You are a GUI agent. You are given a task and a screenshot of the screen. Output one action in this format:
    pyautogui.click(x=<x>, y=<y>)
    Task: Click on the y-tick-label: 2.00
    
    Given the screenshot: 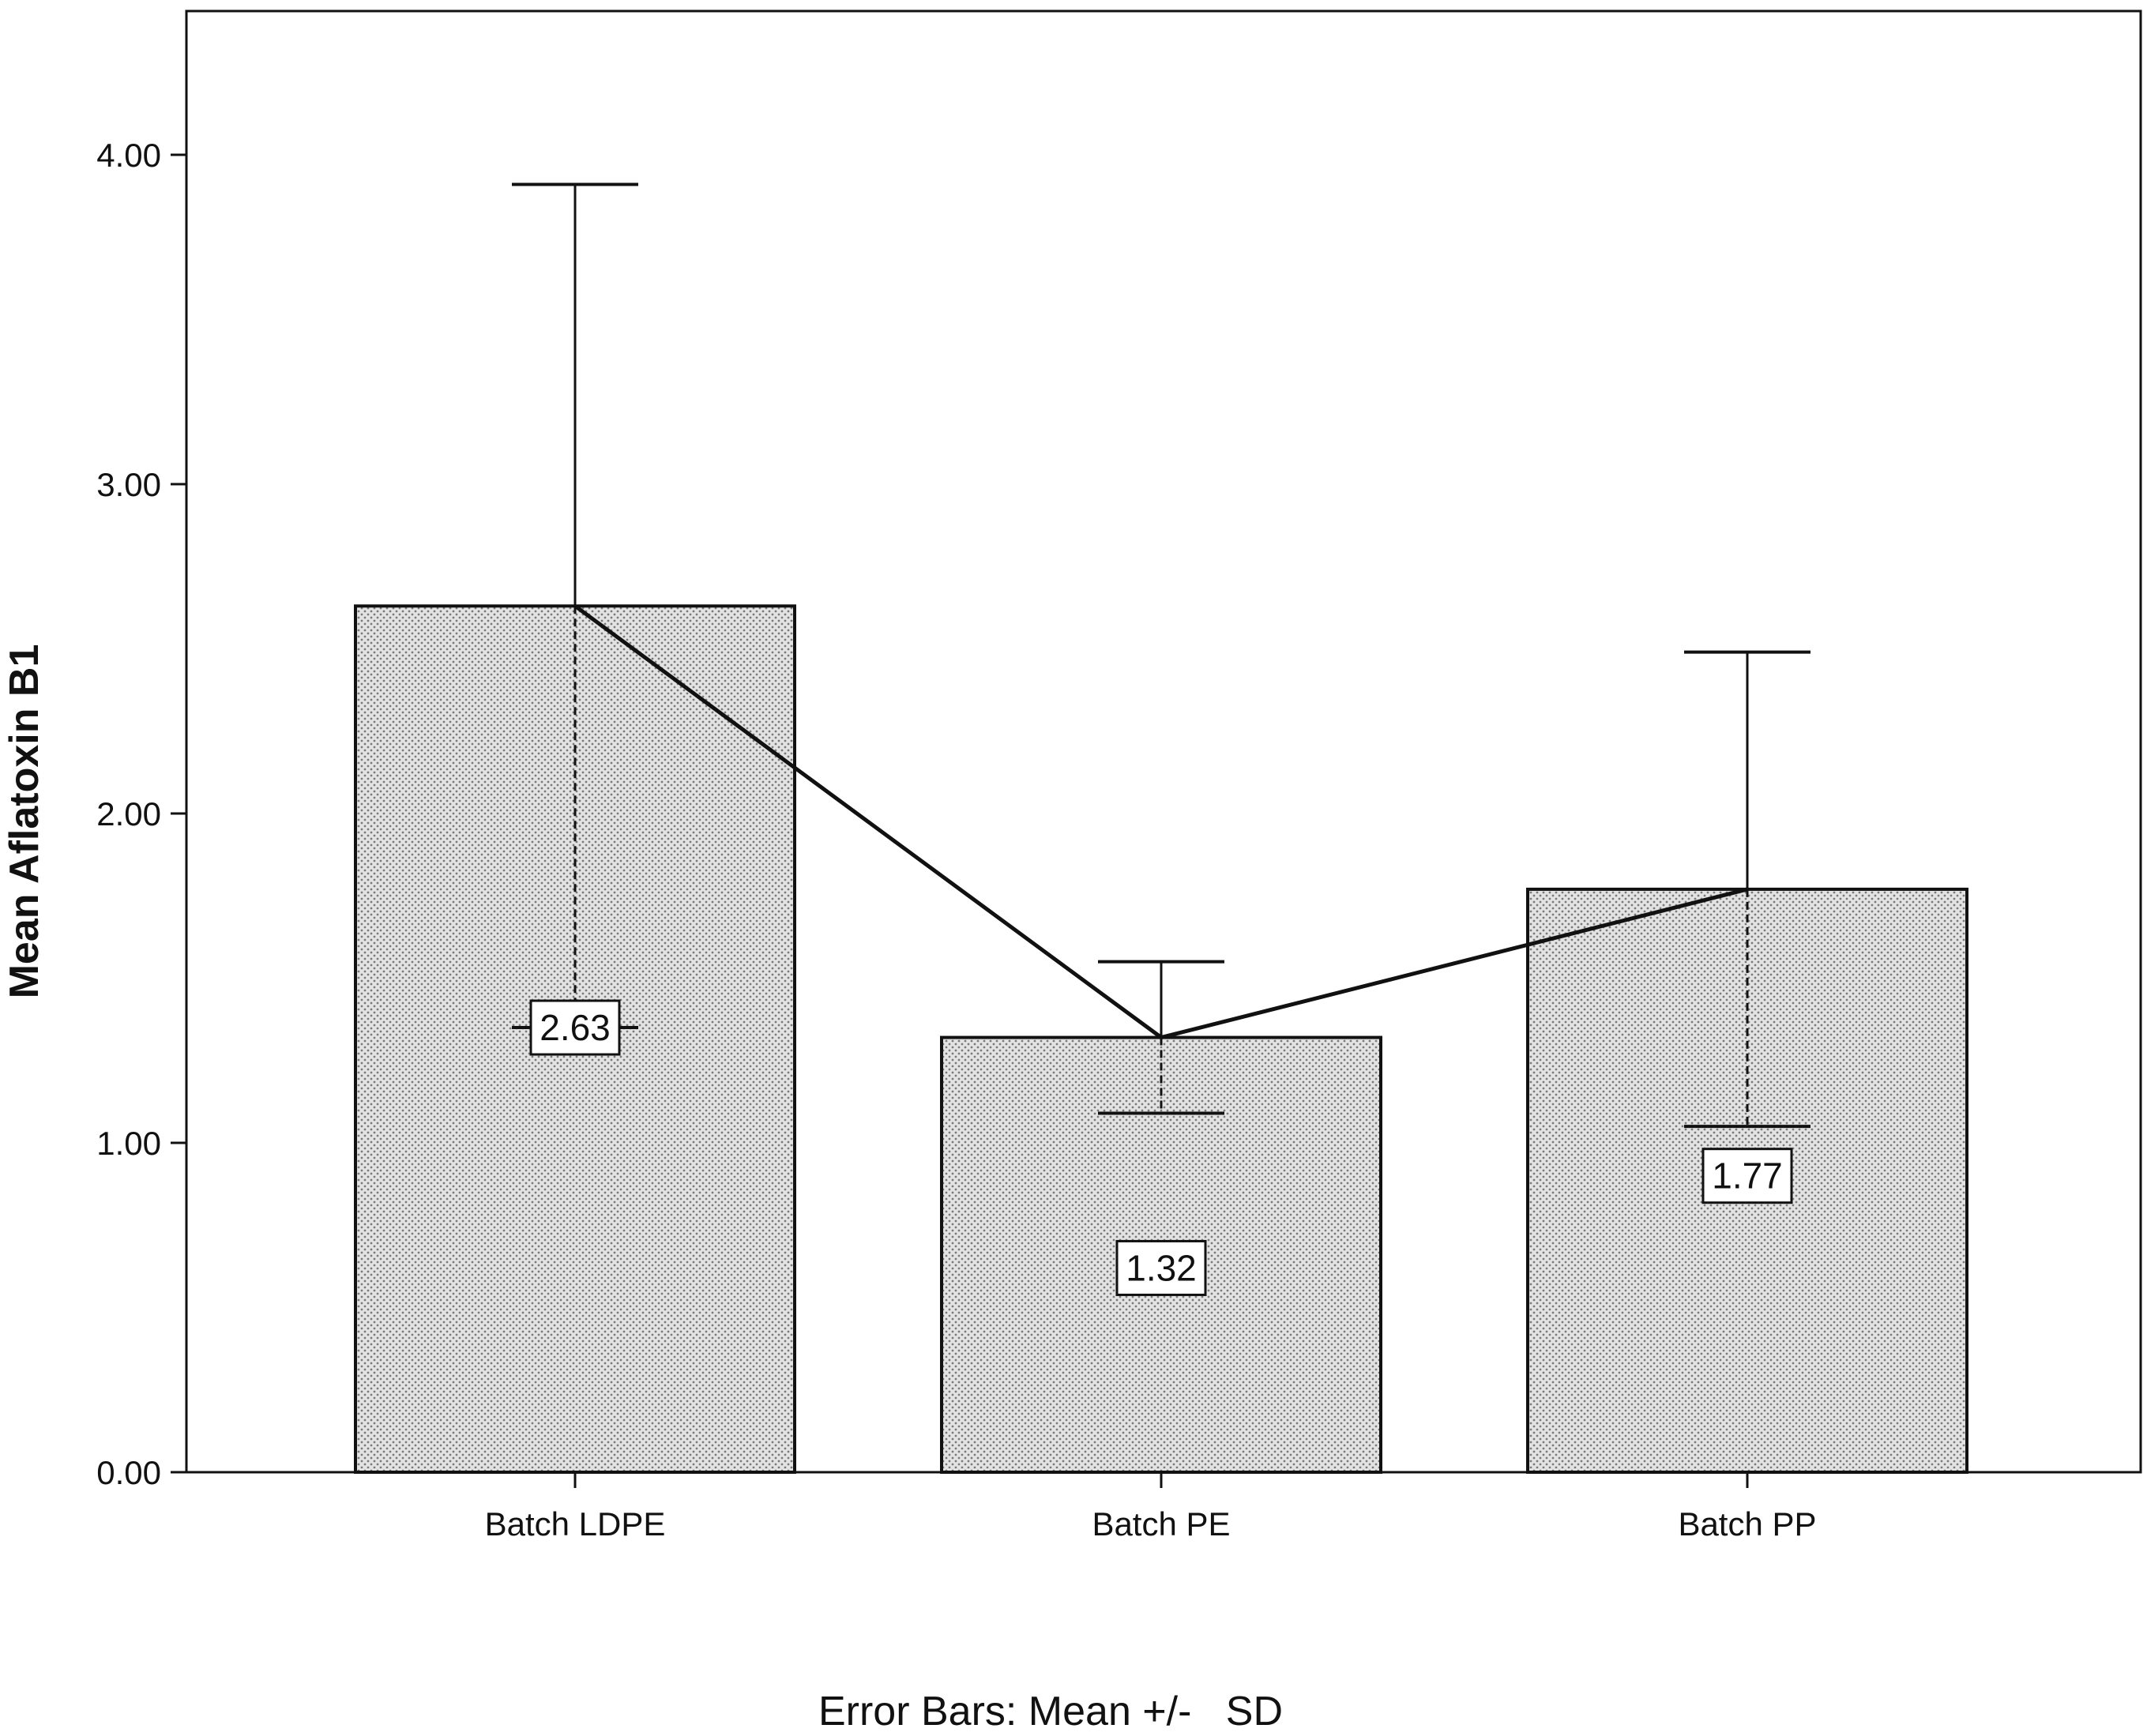 What is the action you would take?
    pyautogui.click(x=128, y=813)
    